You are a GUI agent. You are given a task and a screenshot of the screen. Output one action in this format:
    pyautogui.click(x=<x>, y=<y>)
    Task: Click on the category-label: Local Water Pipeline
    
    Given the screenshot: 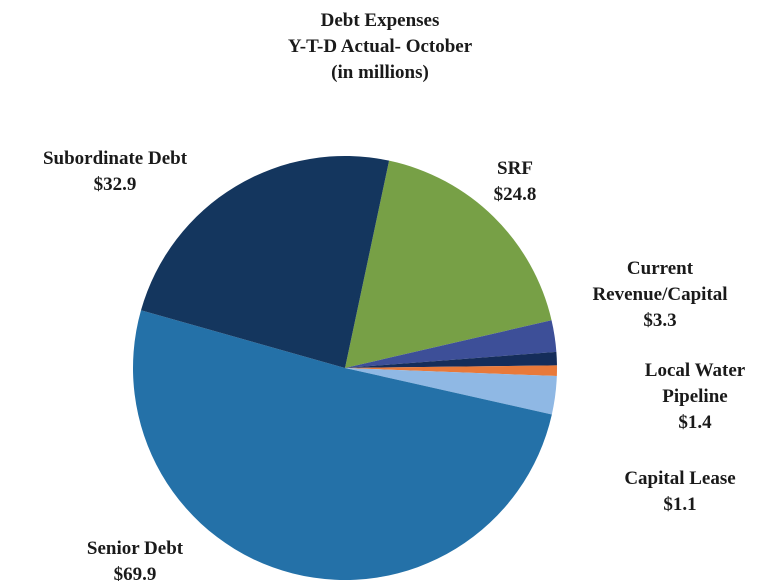 What is the action you would take?
    pyautogui.click(x=695, y=383)
    